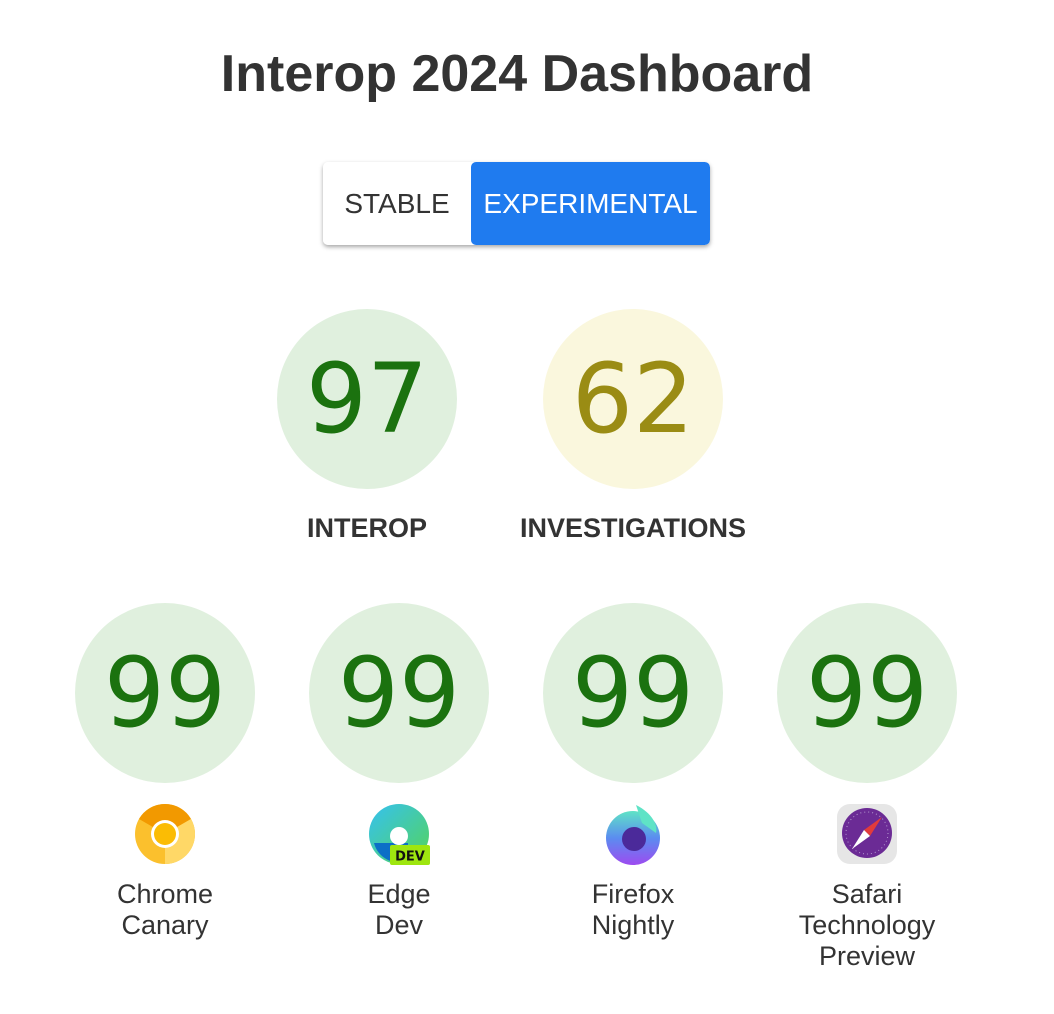  I want to click on dev-badge: DEV, so click(410, 857).